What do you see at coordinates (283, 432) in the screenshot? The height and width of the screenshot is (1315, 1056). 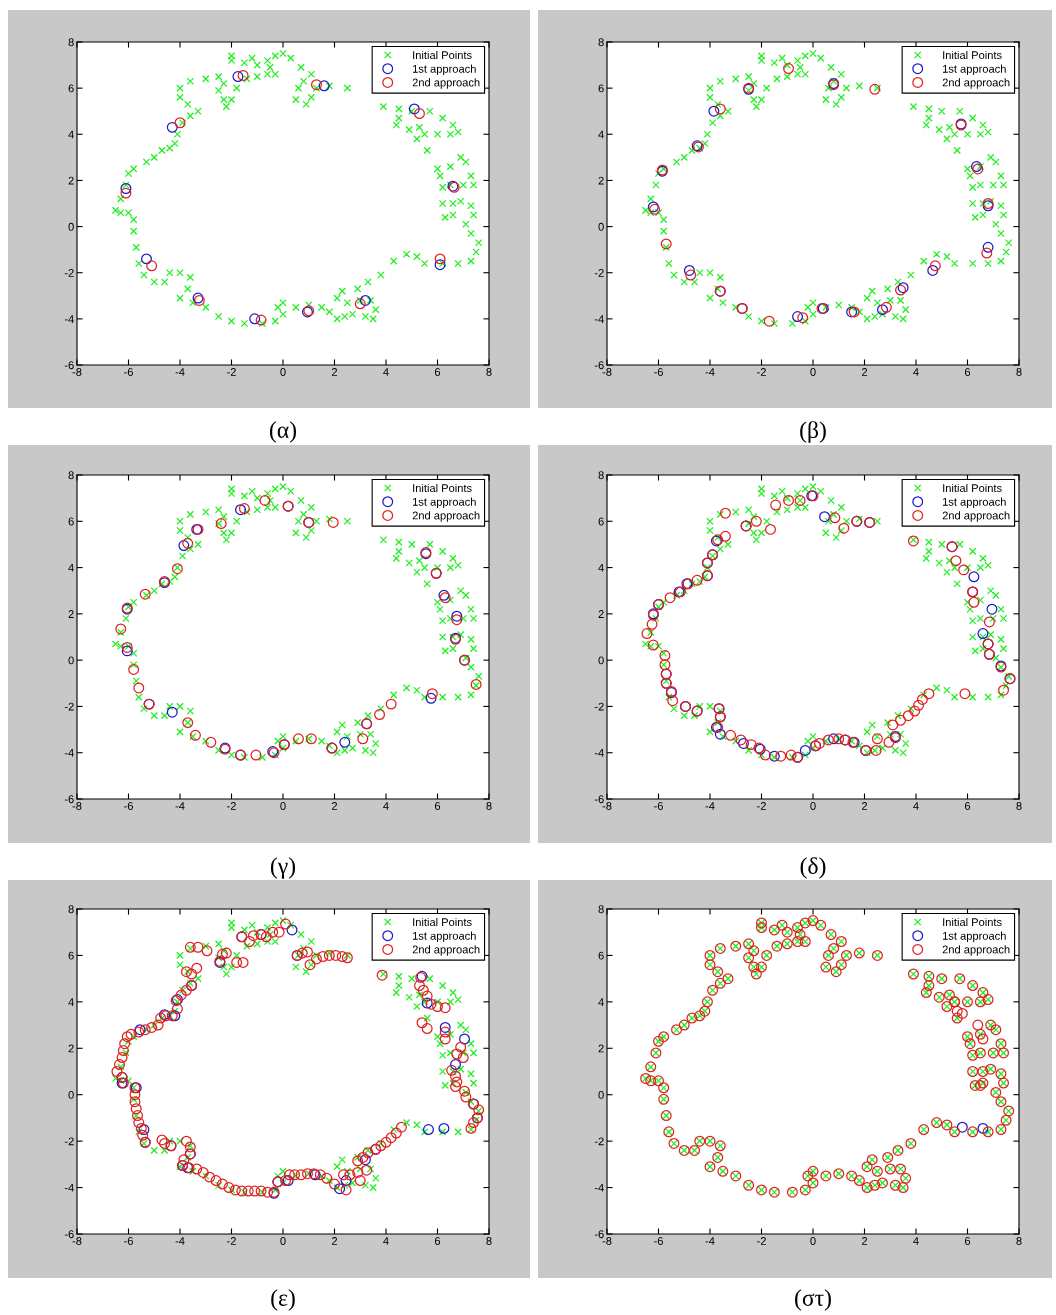 I see `x-axis-title: (α)` at bounding box center [283, 432].